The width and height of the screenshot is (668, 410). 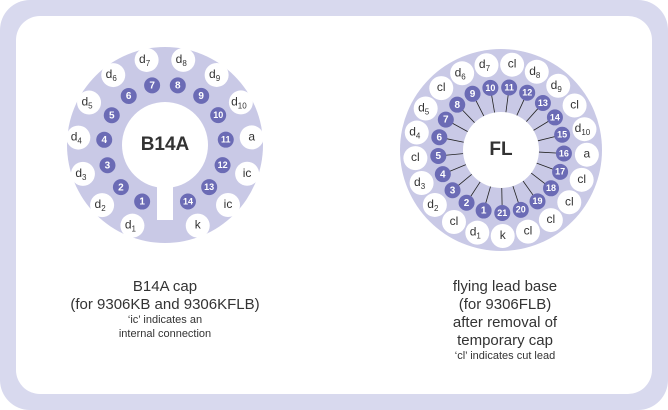 I want to click on pin-number: 14, so click(x=188, y=201).